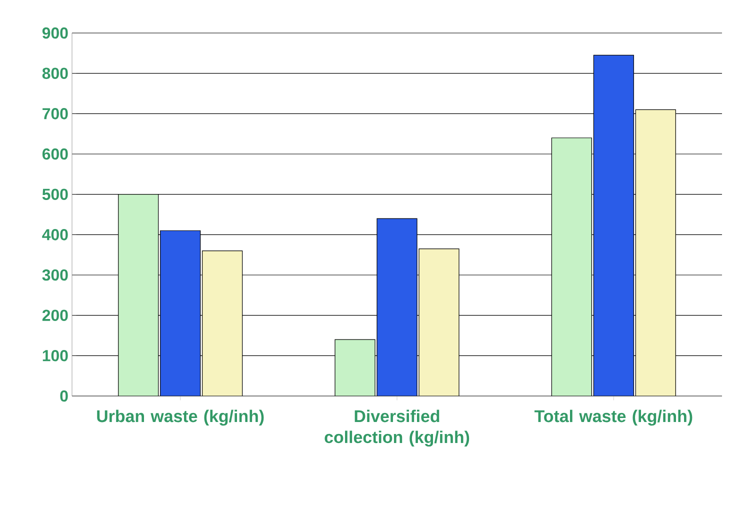 This screenshot has width=756, height=529. I want to click on x-tick-label: Diversified collection (kg/inh), so click(397, 428).